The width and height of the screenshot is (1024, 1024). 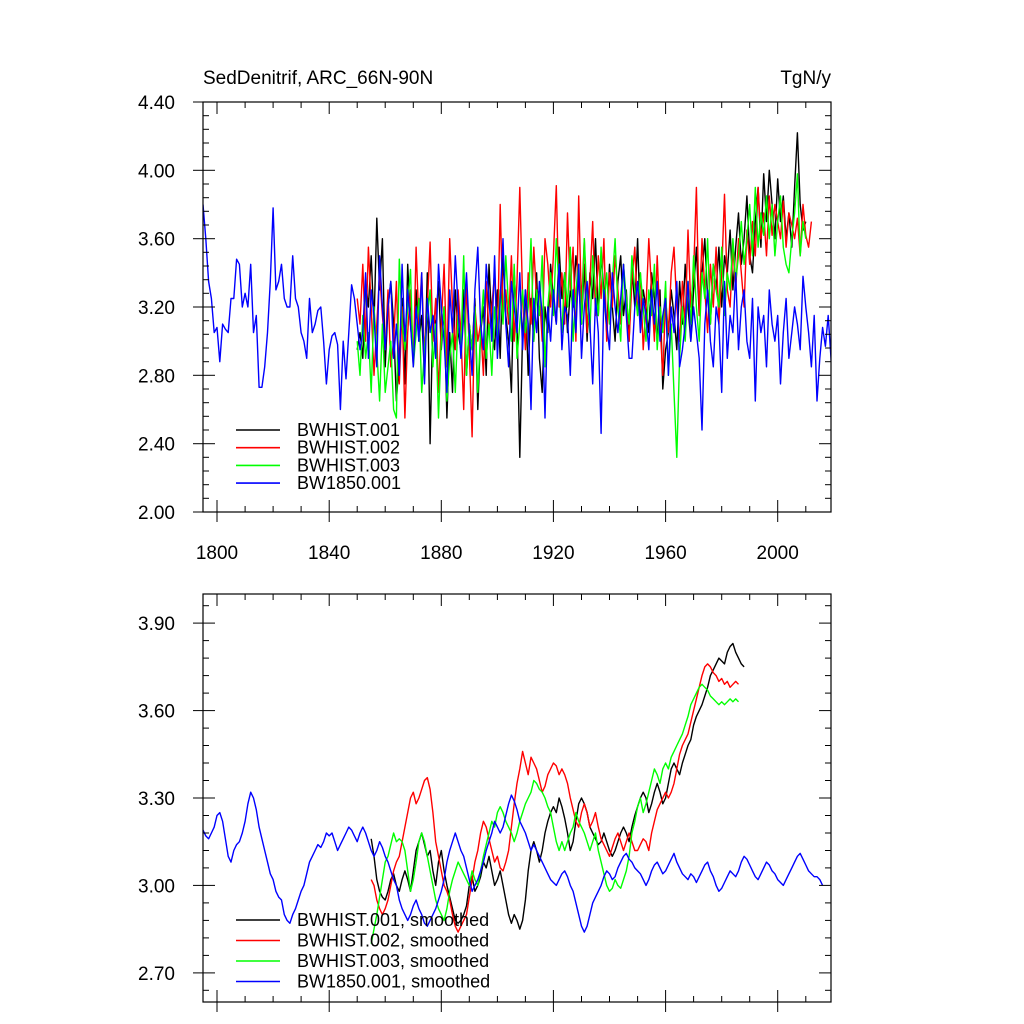 What do you see at coordinates (393, 941) in the screenshot?
I see `bottom-legend-label: BWHIST.002, smoothed` at bounding box center [393, 941].